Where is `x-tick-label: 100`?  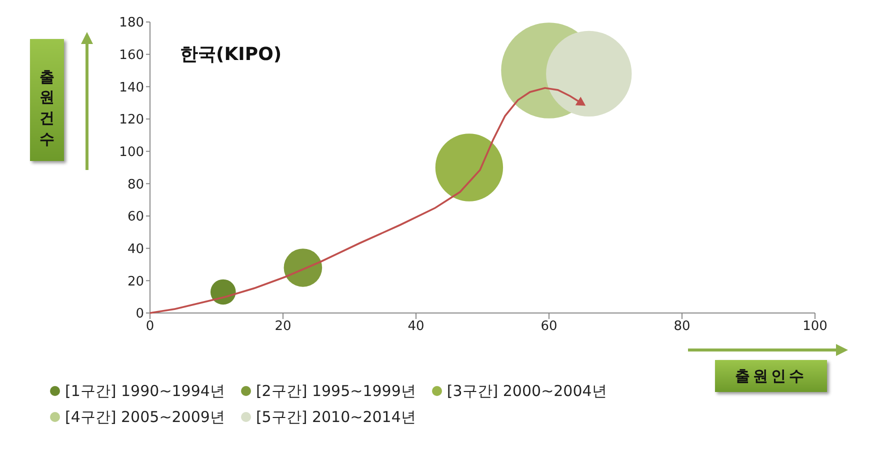
x-tick-label: 100 is located at coordinates (815, 326).